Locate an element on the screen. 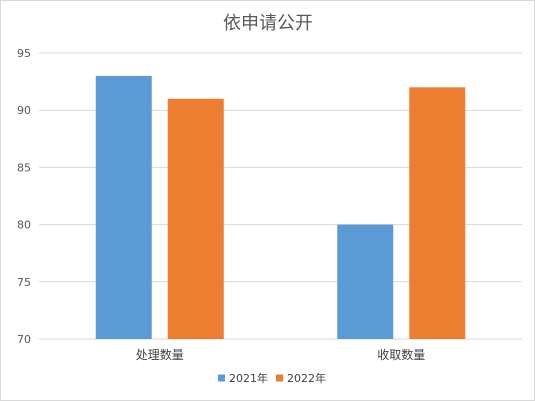 This screenshot has height=401, width=535. y-tick-label: 95 is located at coordinates (24, 53).